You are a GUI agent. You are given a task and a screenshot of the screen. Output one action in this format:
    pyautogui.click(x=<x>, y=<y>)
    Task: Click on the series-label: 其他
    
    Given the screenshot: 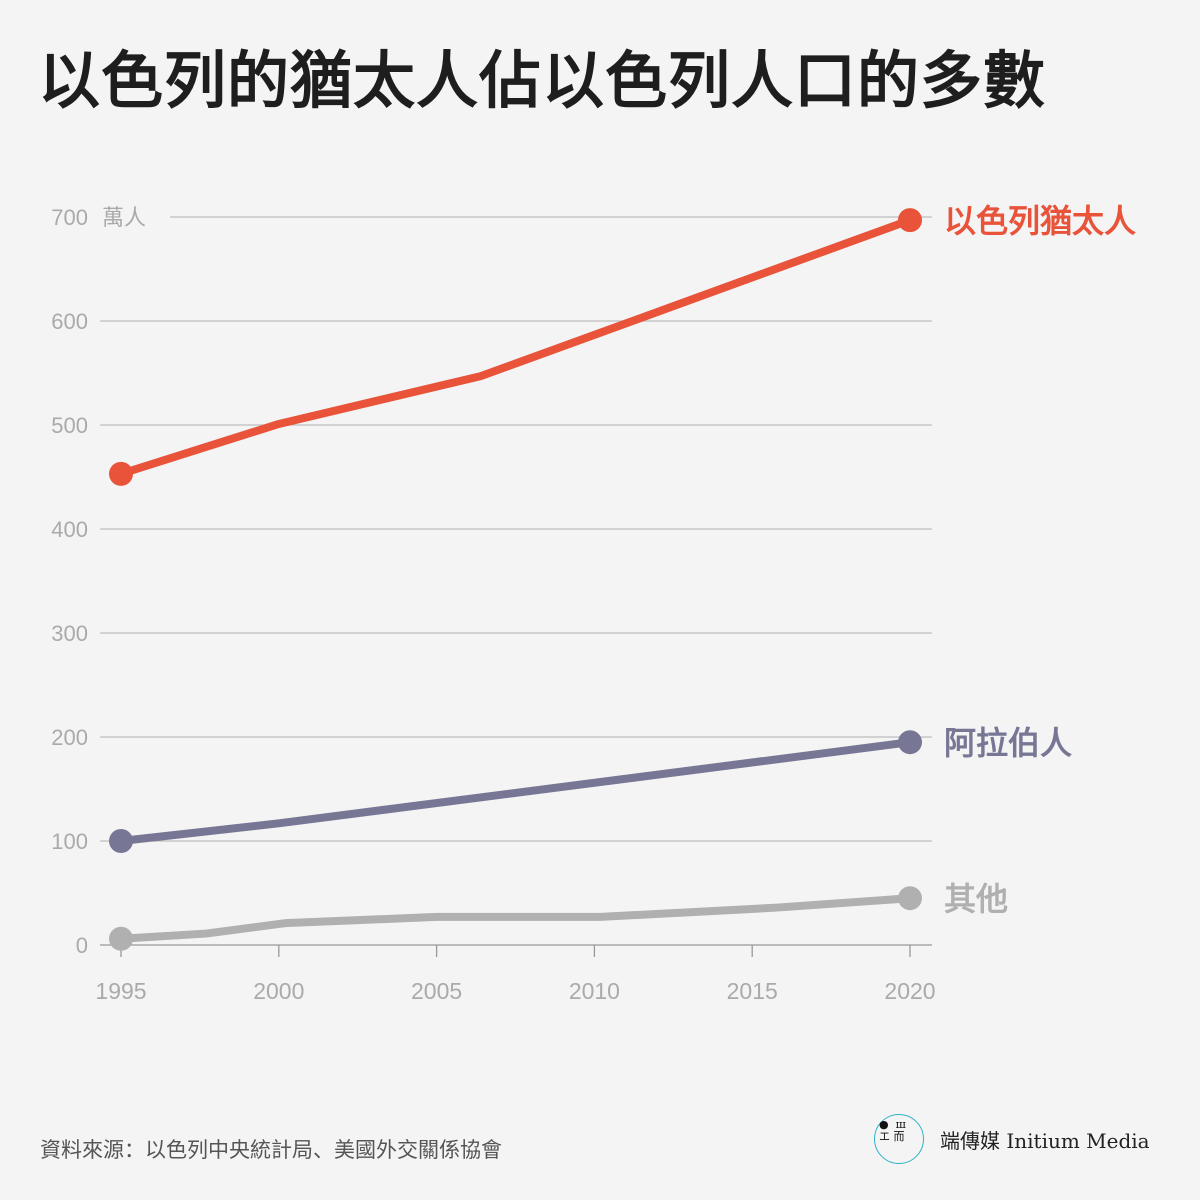 What is the action you would take?
    pyautogui.click(x=976, y=899)
    